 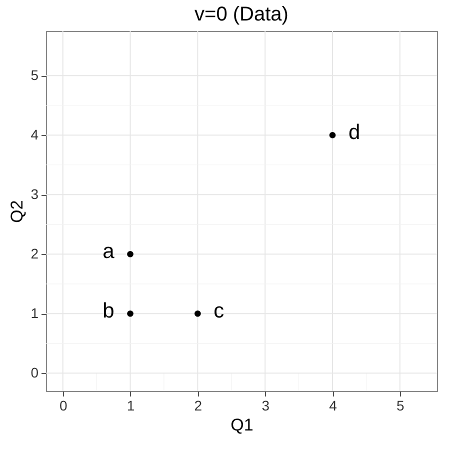 I want to click on annotation: a, so click(x=108, y=252).